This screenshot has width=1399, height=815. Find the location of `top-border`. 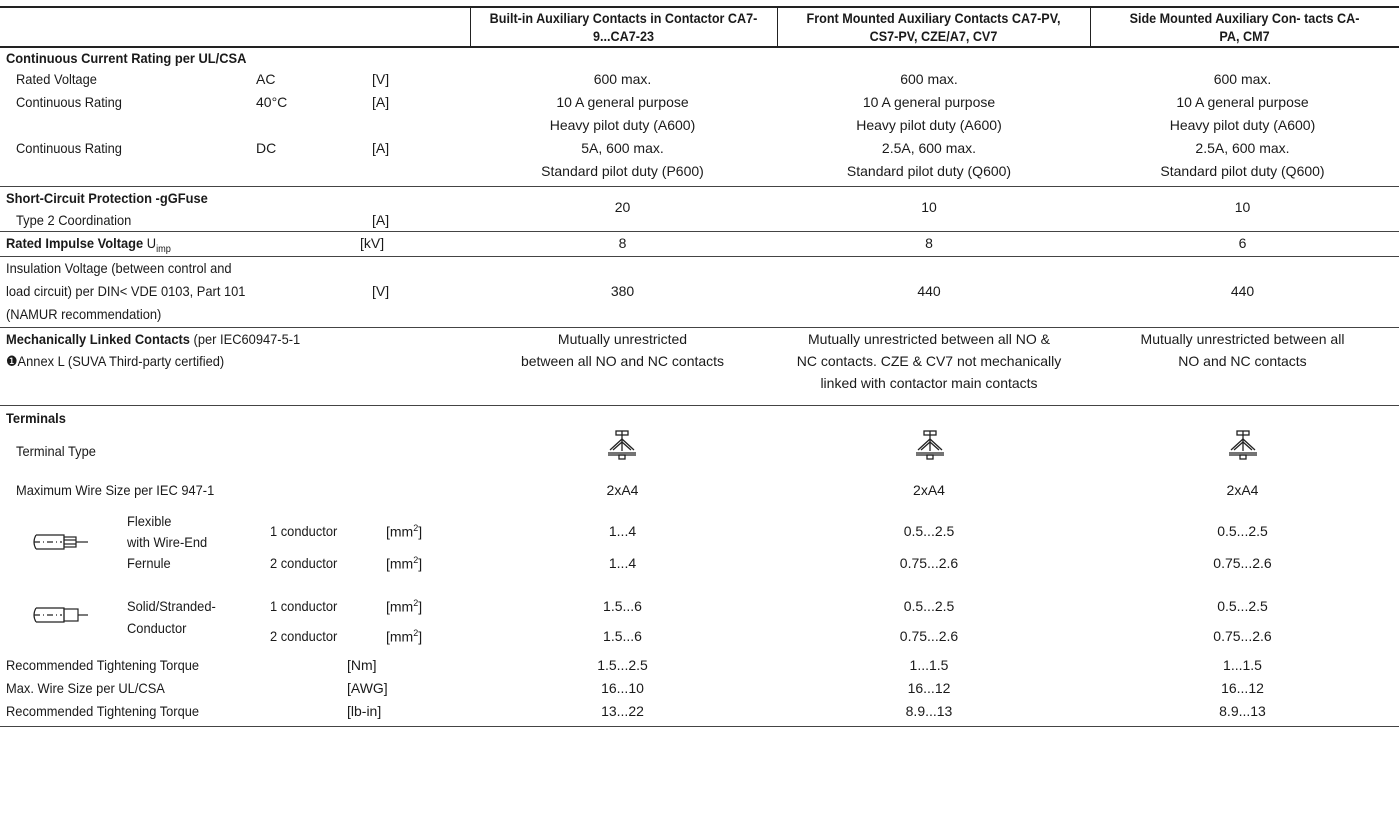

top-border is located at coordinates (699, 7).